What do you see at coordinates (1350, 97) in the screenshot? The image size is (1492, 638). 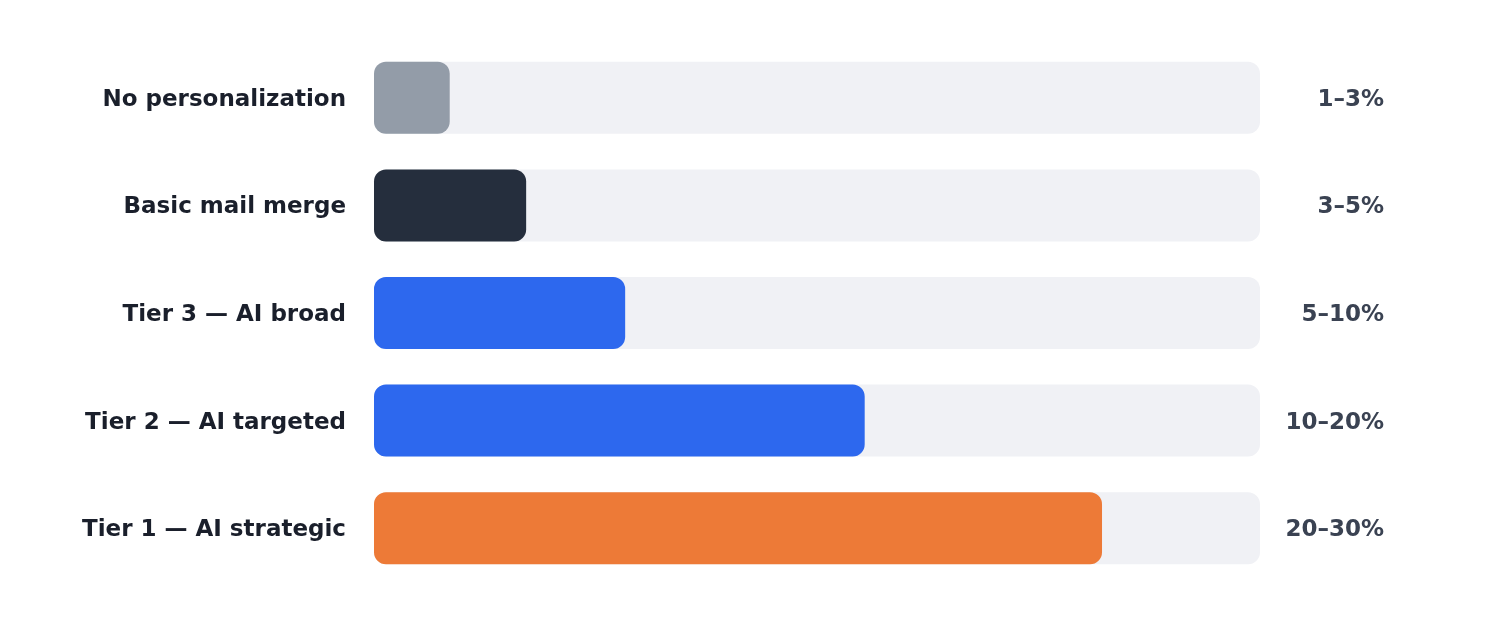 I see `text: 1–3%` at bounding box center [1350, 97].